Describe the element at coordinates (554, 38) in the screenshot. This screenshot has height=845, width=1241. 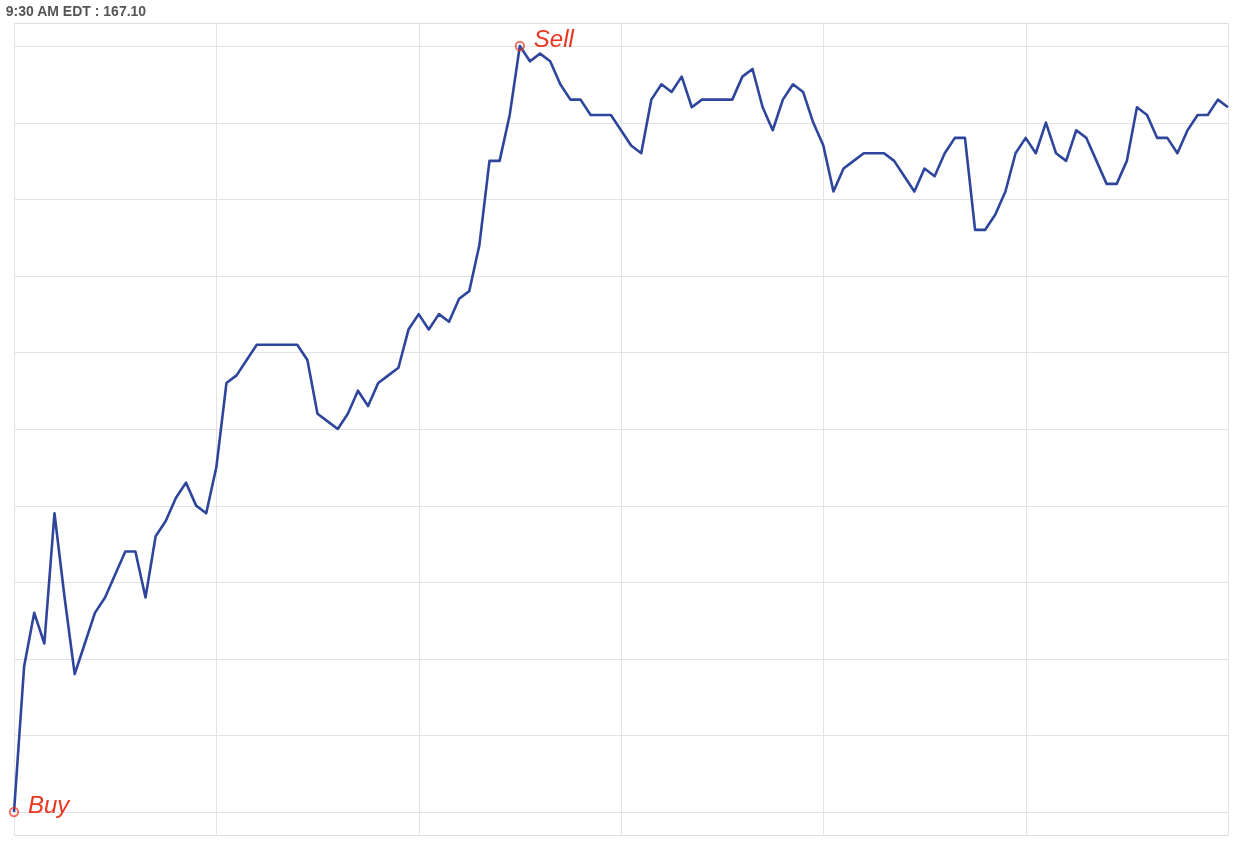
I see `annotation: Sell` at that location.